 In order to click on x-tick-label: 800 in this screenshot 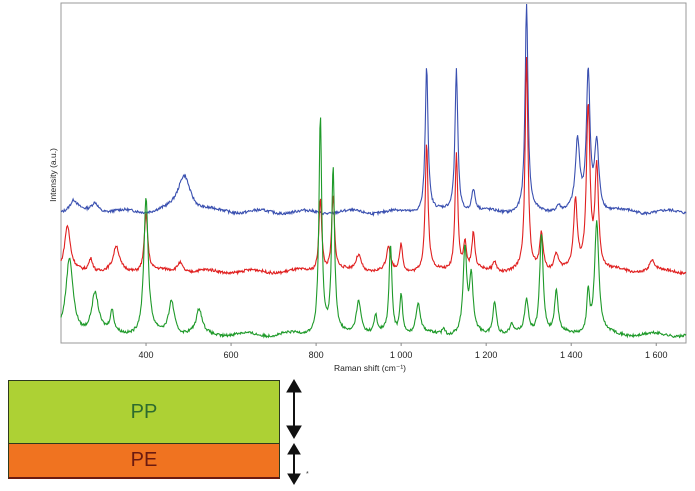, I will do `click(316, 355)`.